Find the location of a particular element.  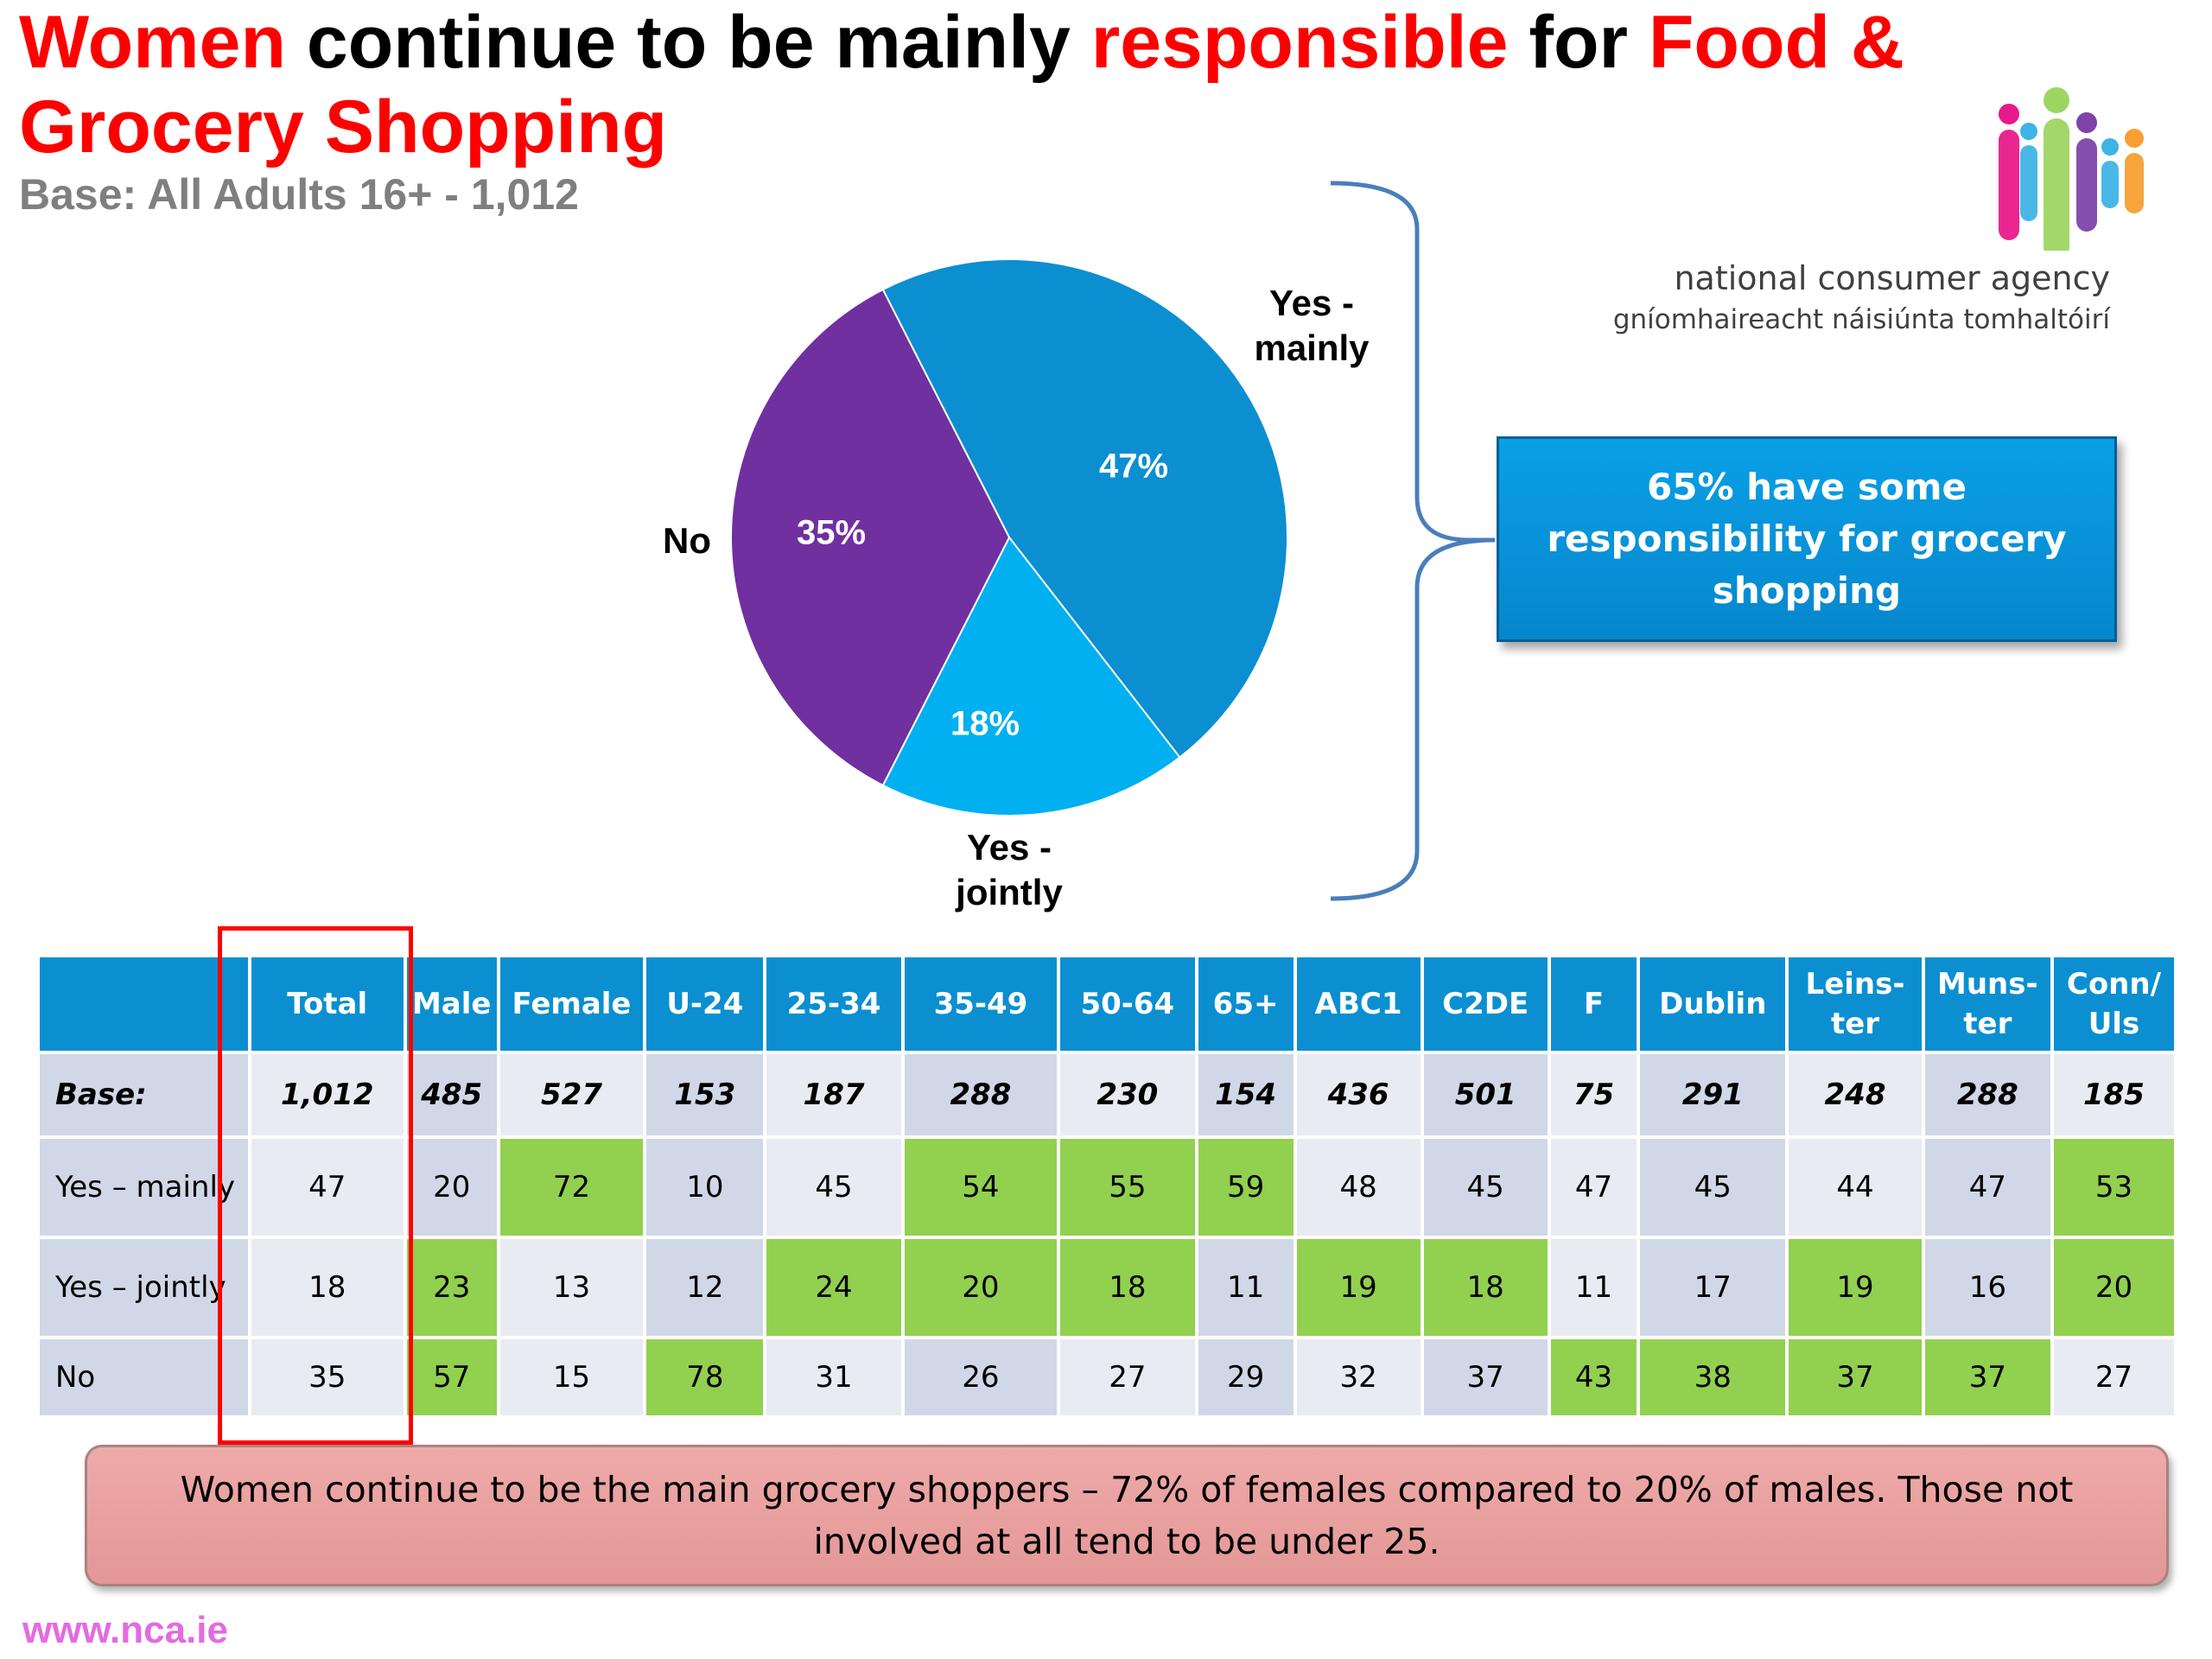

table-cell: 29 is located at coordinates (1246, 1377).